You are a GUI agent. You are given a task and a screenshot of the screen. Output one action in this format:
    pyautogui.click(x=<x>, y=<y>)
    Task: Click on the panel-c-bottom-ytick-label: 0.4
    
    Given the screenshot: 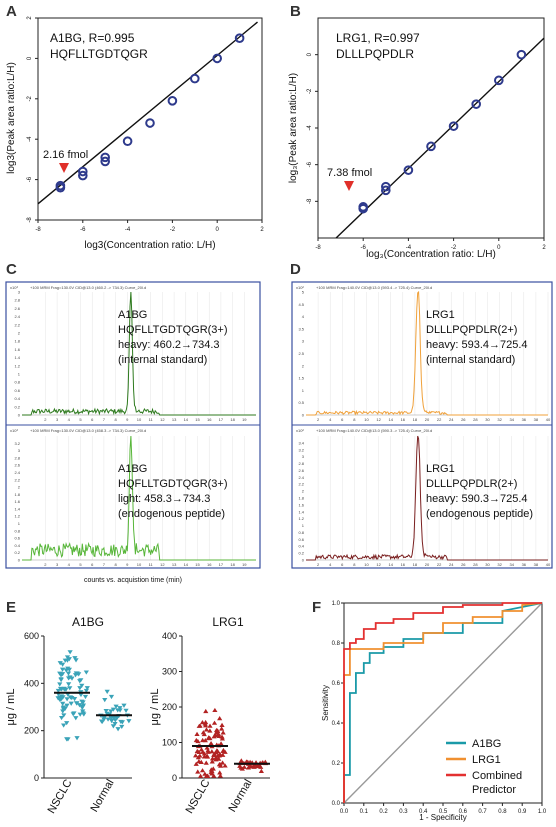 What is the action you would take?
    pyautogui.click(x=17, y=545)
    